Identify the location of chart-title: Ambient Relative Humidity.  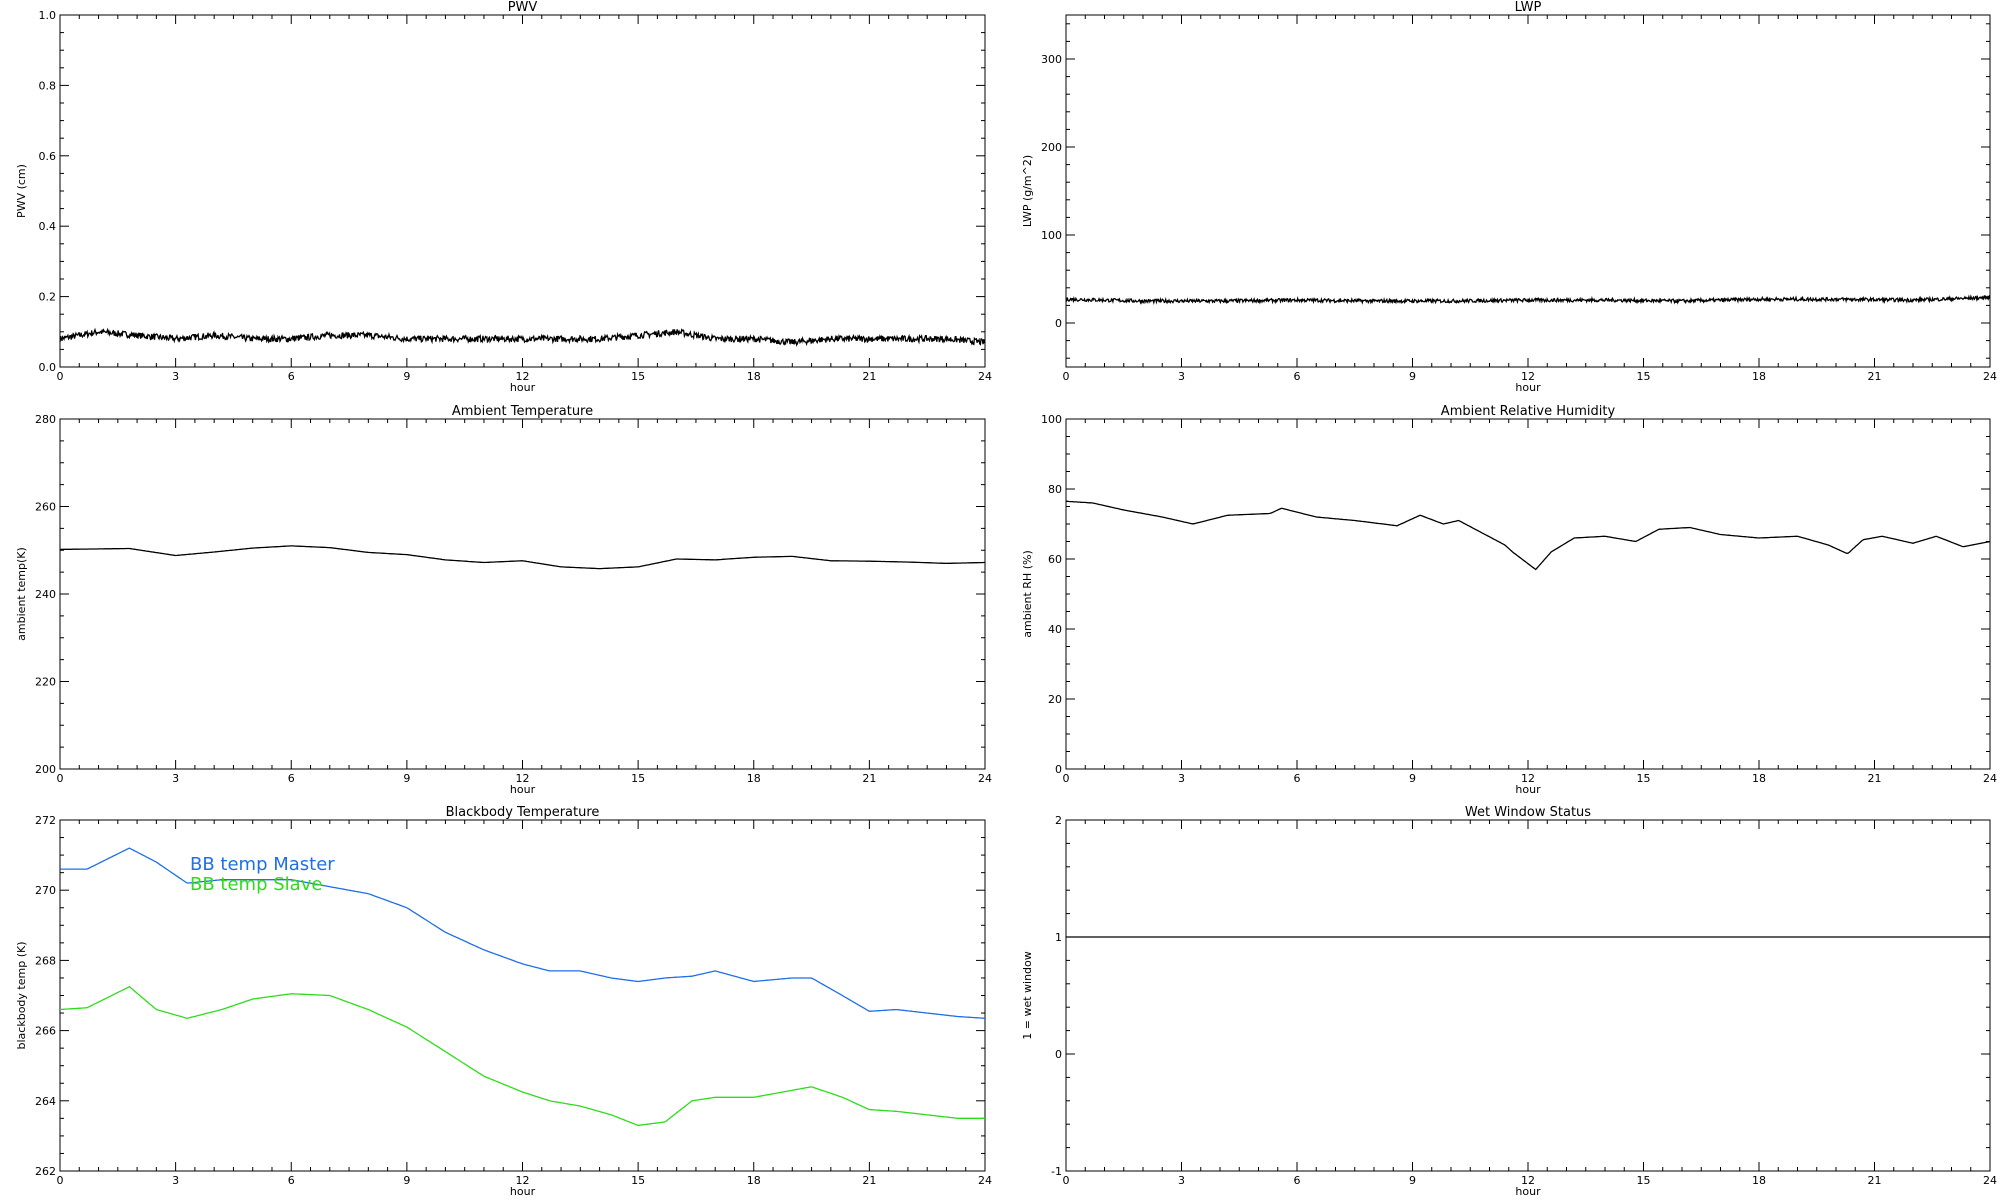
(1528, 411).